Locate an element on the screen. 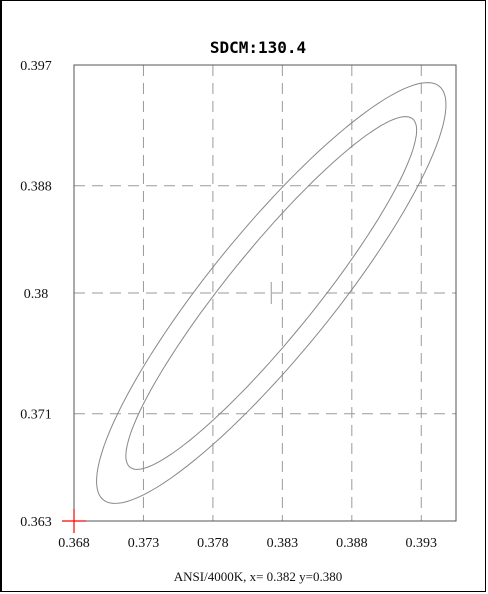 This screenshot has width=488, height=594. chart-title: SDCM:130.4 is located at coordinates (258, 47).